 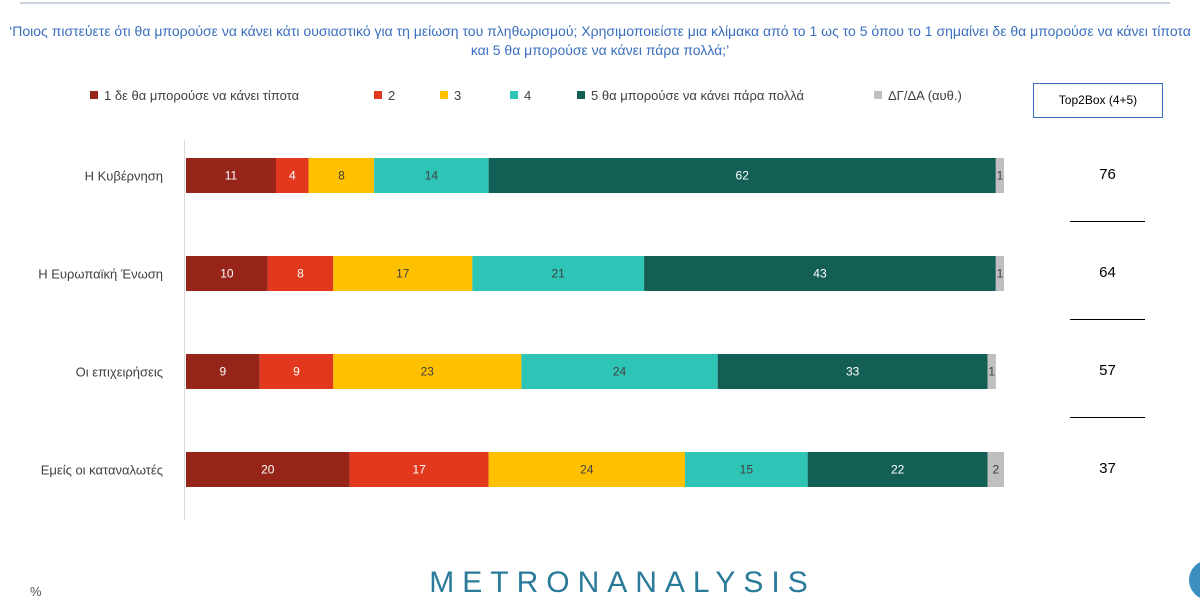 I want to click on data-label: 14, so click(x=432, y=176).